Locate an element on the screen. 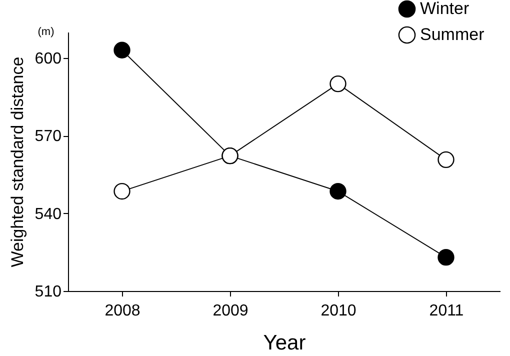 The width and height of the screenshot is (510, 356). legend-label: Summer is located at coordinates (452, 34).